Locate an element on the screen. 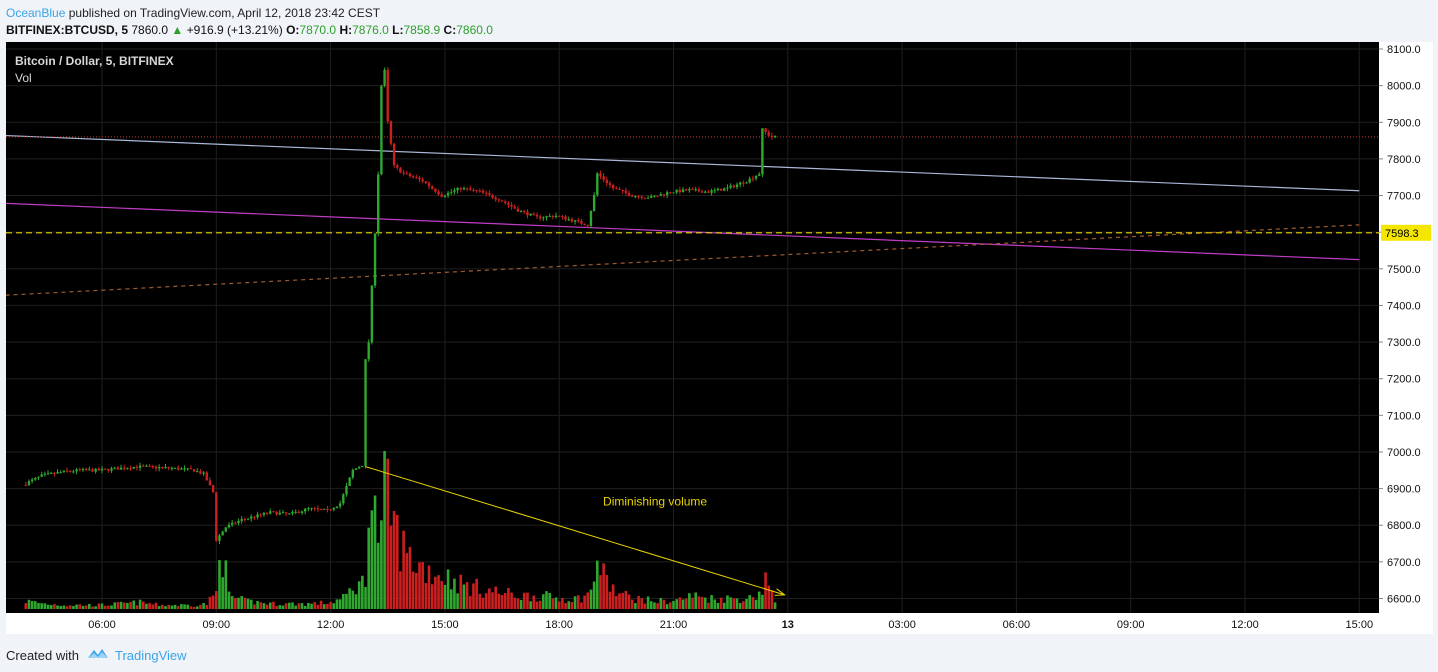 Image resolution: width=1438 pixels, height=672 pixels. time-tick-label: 03:00 is located at coordinates (902, 625).